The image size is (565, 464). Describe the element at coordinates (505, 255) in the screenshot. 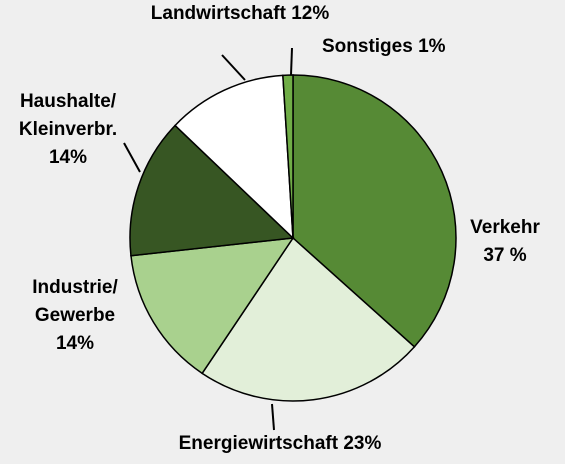

I see `data-label: 37 %` at that location.